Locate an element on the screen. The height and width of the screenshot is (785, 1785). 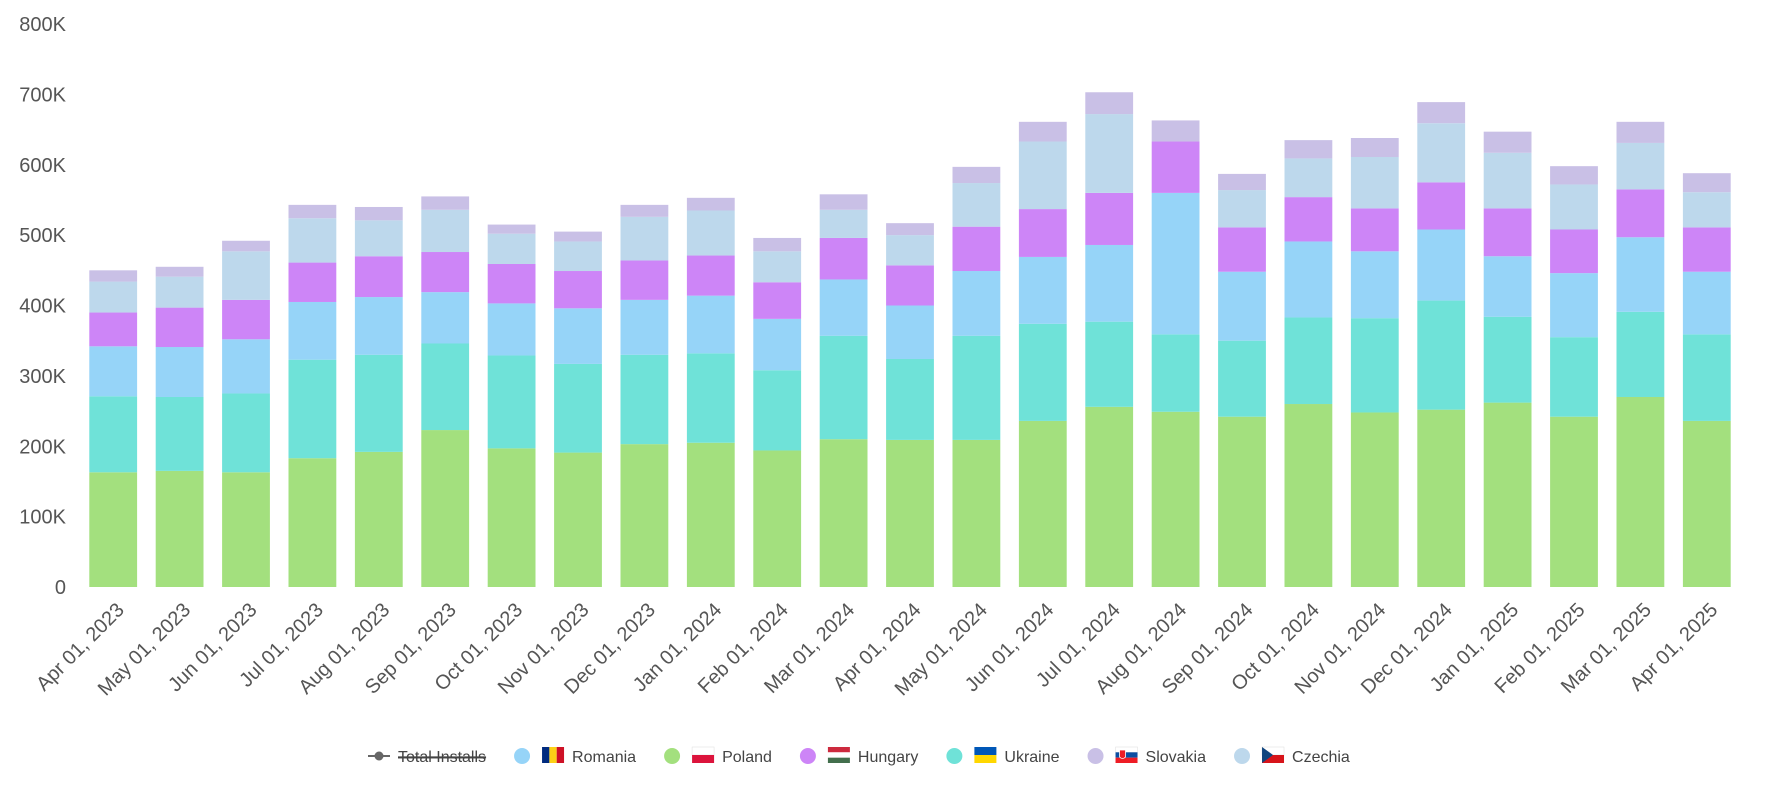
legend-item-total-installs: Total Installs is located at coordinates (427, 757).